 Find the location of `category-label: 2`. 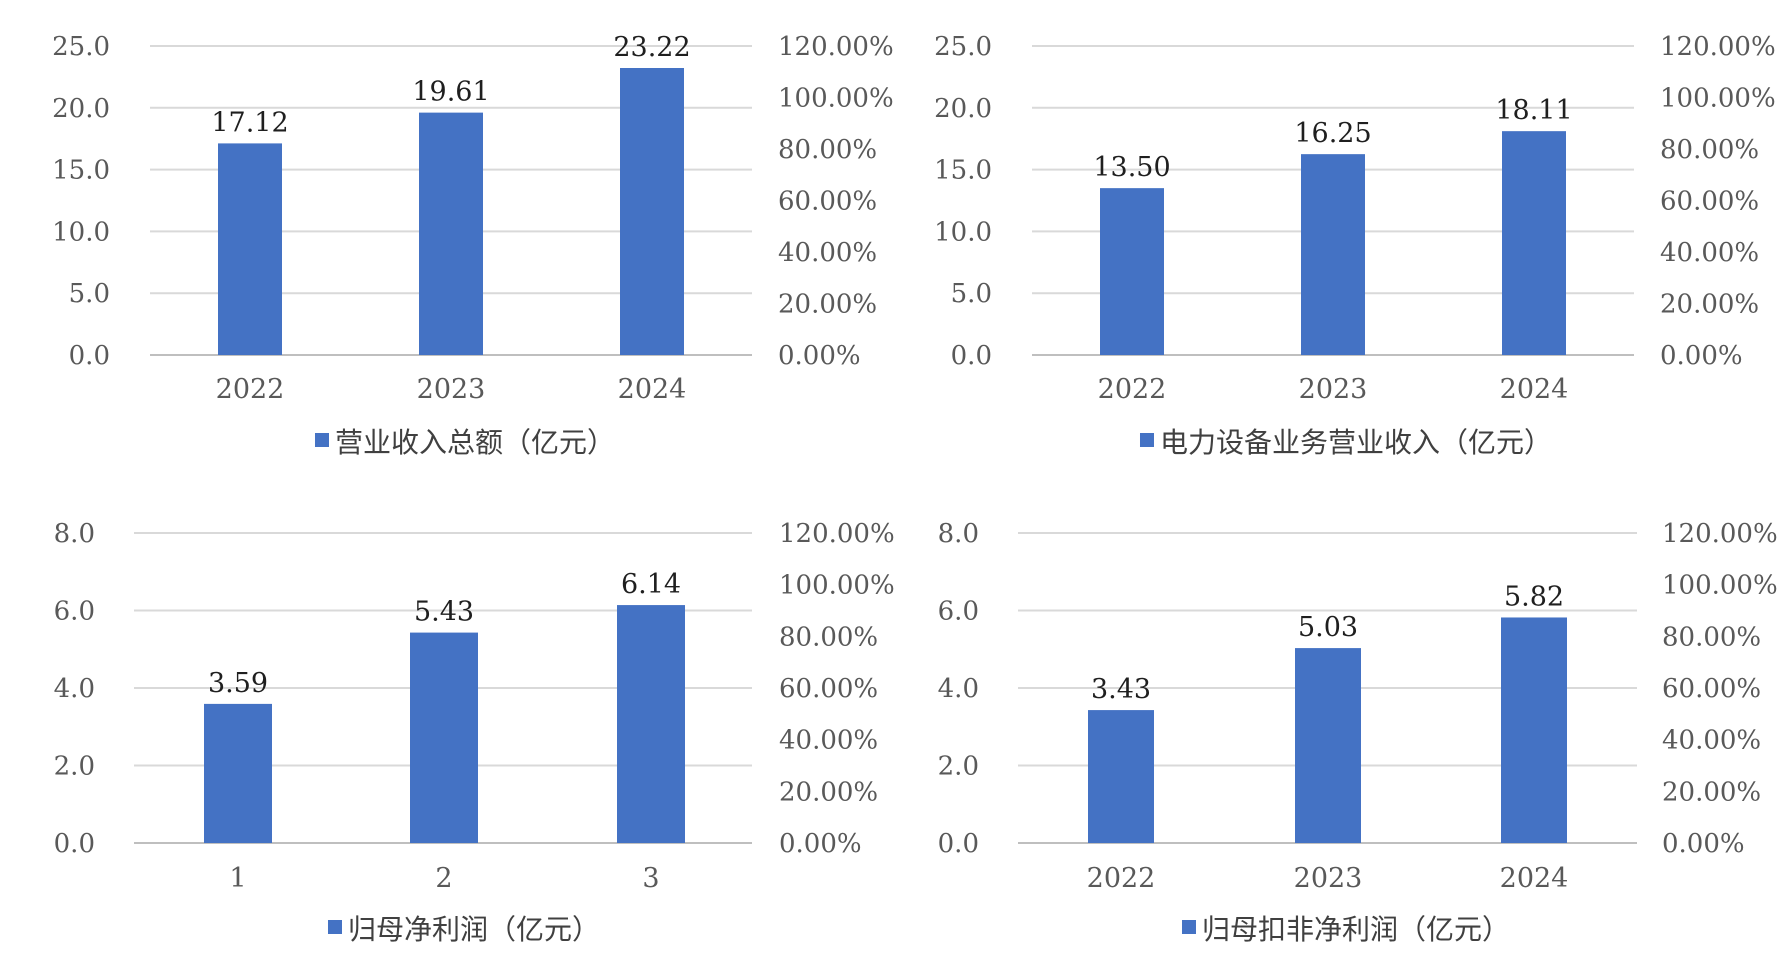

category-label: 2 is located at coordinates (443, 878).